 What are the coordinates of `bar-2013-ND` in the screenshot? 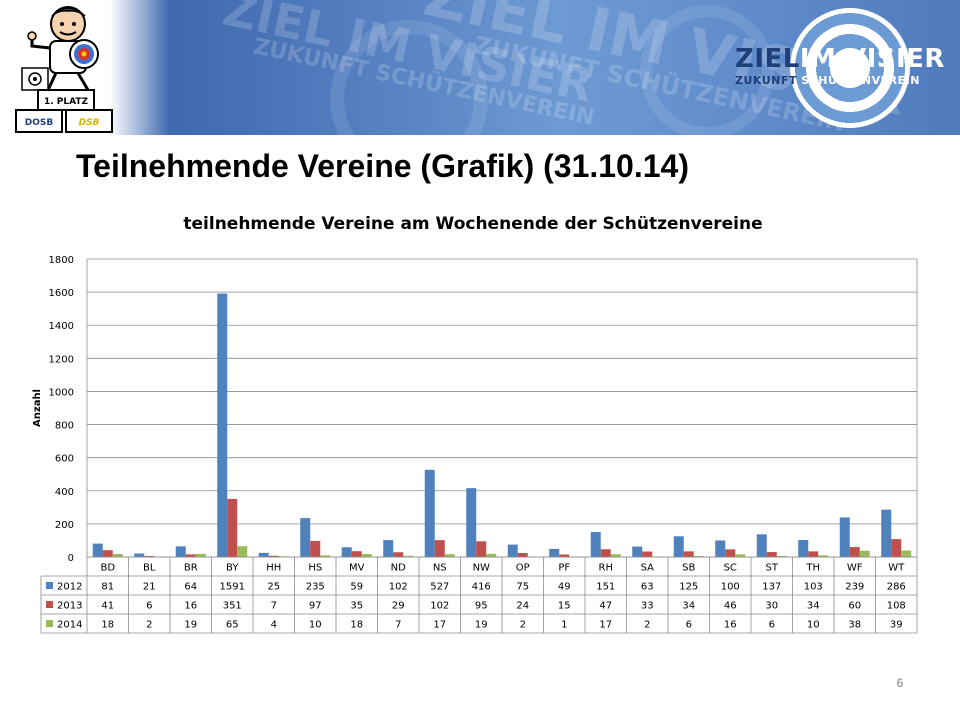 It's located at (398, 554).